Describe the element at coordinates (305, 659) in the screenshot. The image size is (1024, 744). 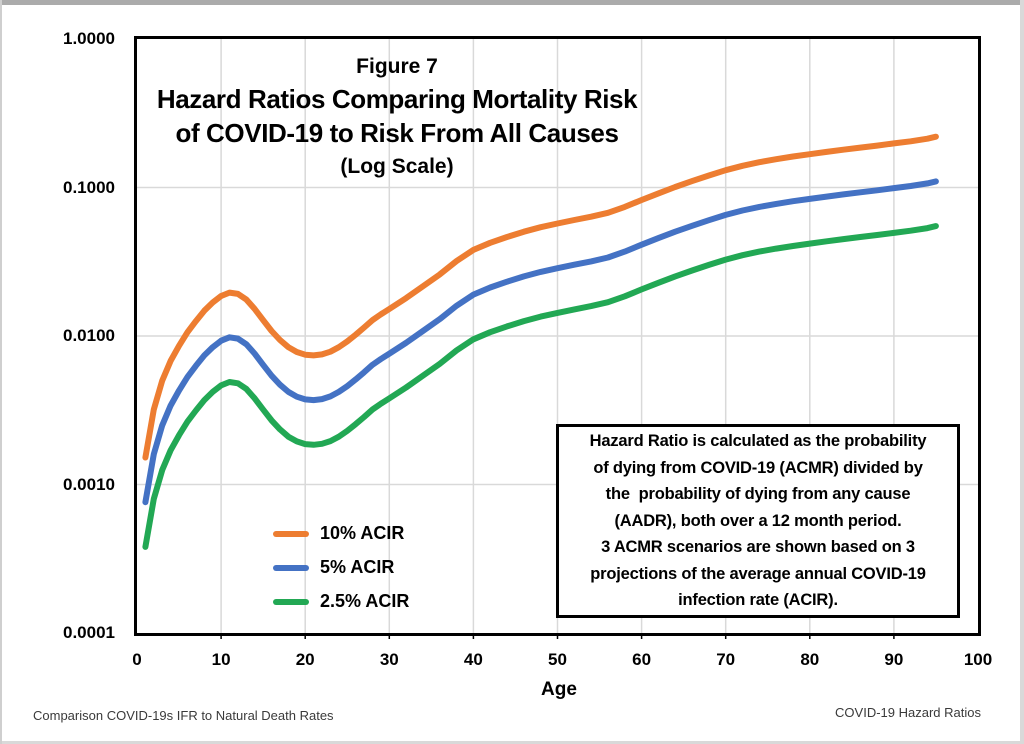
I see `x-tick-label: 20` at that location.